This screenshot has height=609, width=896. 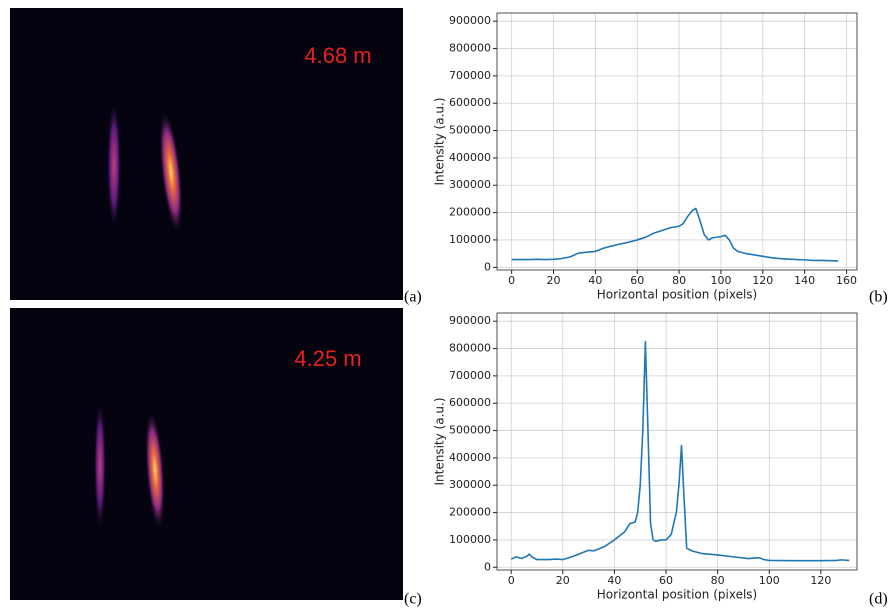 What do you see at coordinates (804, 280) in the screenshot?
I see `x-tick-label: 140` at bounding box center [804, 280].